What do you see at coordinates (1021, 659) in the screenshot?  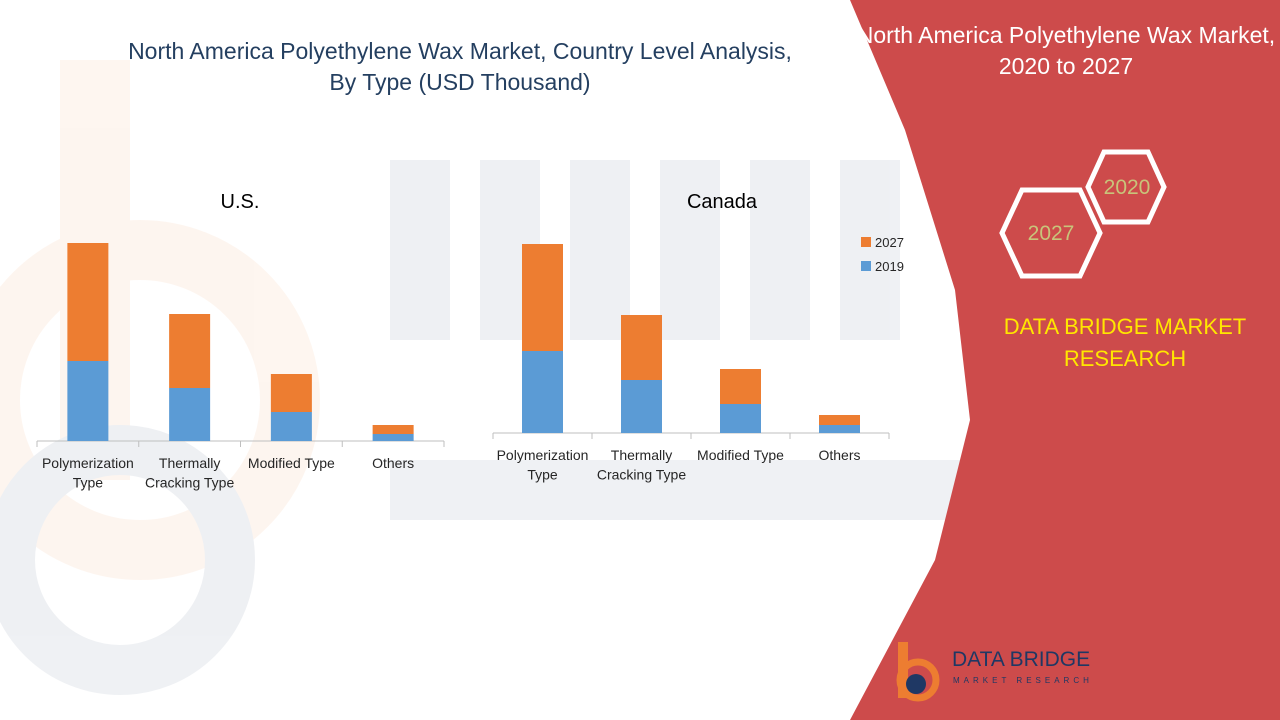 I see `logo-name: DATA BRIDGE` at bounding box center [1021, 659].